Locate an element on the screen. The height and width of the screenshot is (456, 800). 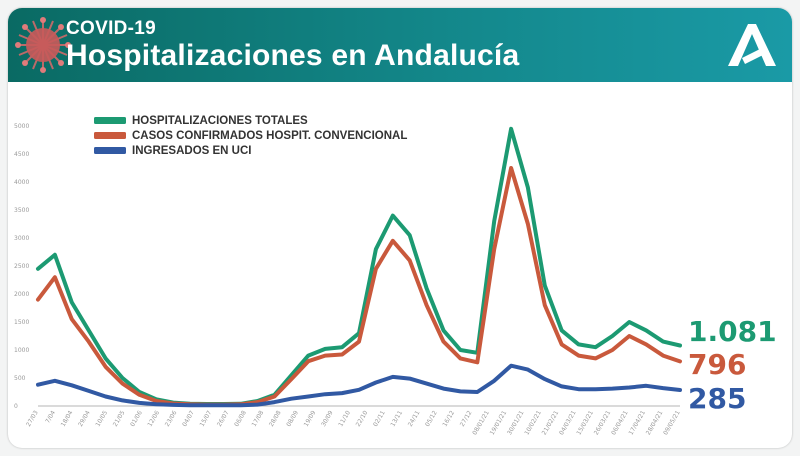
y-axis-ticks: 0 500 1000 1500 2000 2500 3000 3500 4000 4500 5000 is located at coordinates (21, 266).